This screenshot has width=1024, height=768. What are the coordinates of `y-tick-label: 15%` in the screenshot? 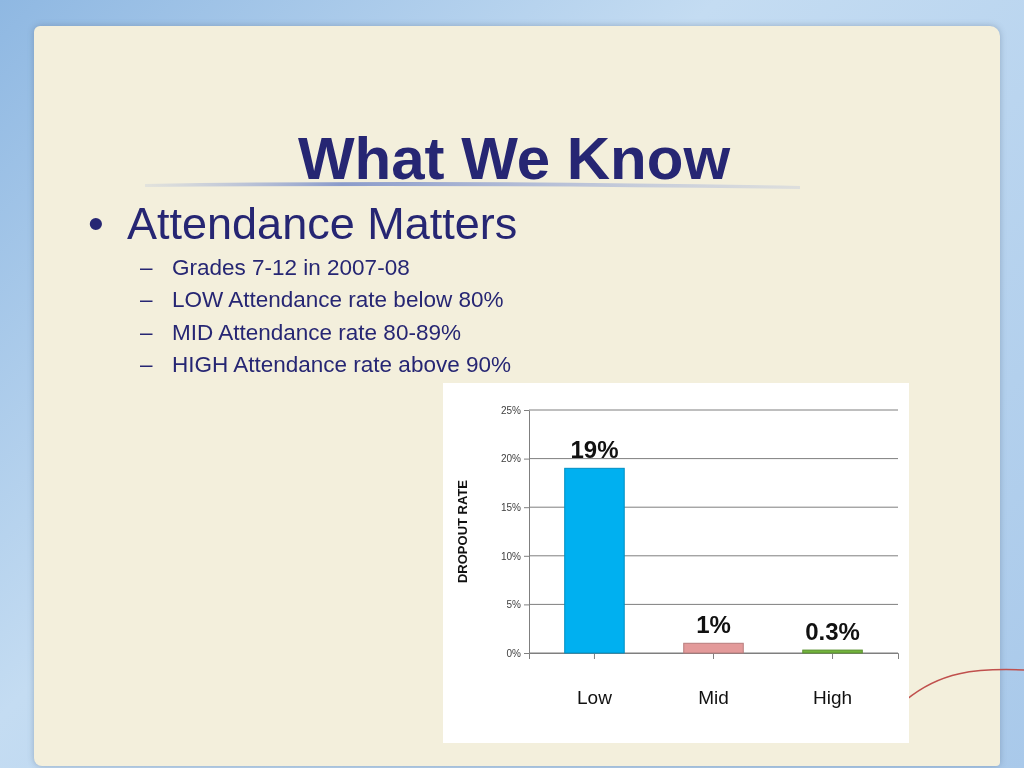 It's located at (511, 507).